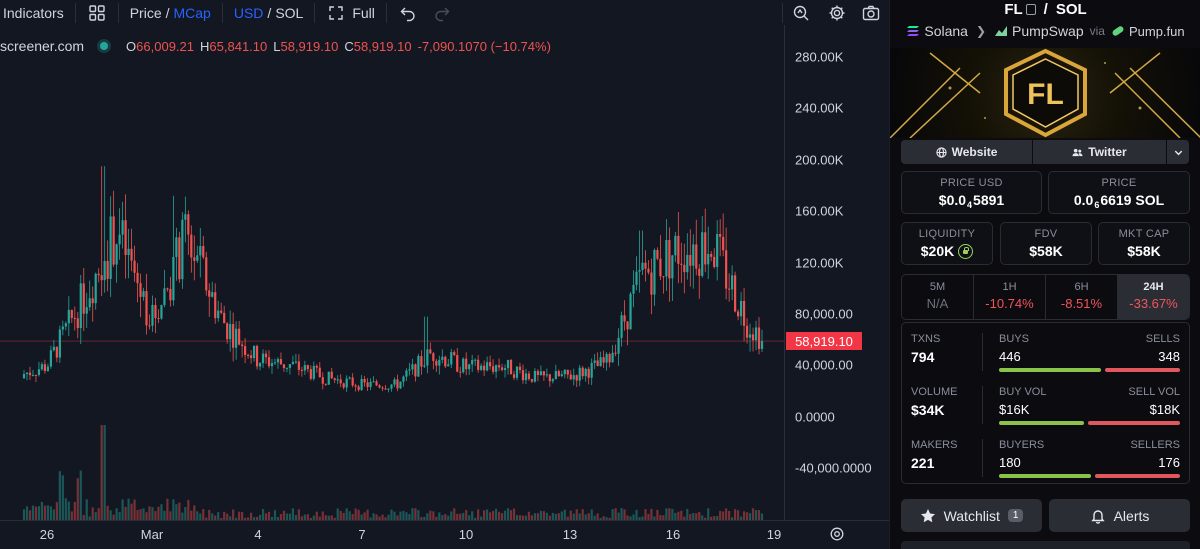 The image size is (1200, 549). What do you see at coordinates (937, 303) in the screenshot?
I see `tab-5m-value: N/A` at bounding box center [937, 303].